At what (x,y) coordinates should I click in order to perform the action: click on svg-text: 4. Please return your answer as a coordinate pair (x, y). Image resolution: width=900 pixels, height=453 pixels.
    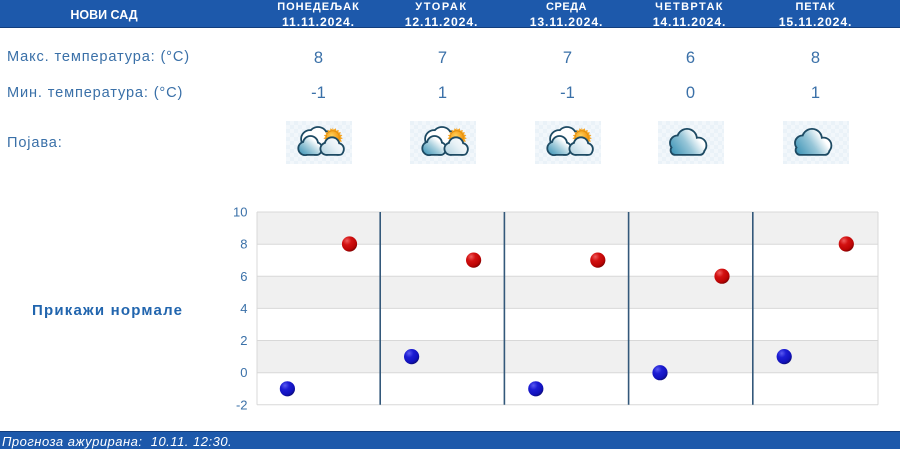
    Looking at the image, I should click on (243, 308).